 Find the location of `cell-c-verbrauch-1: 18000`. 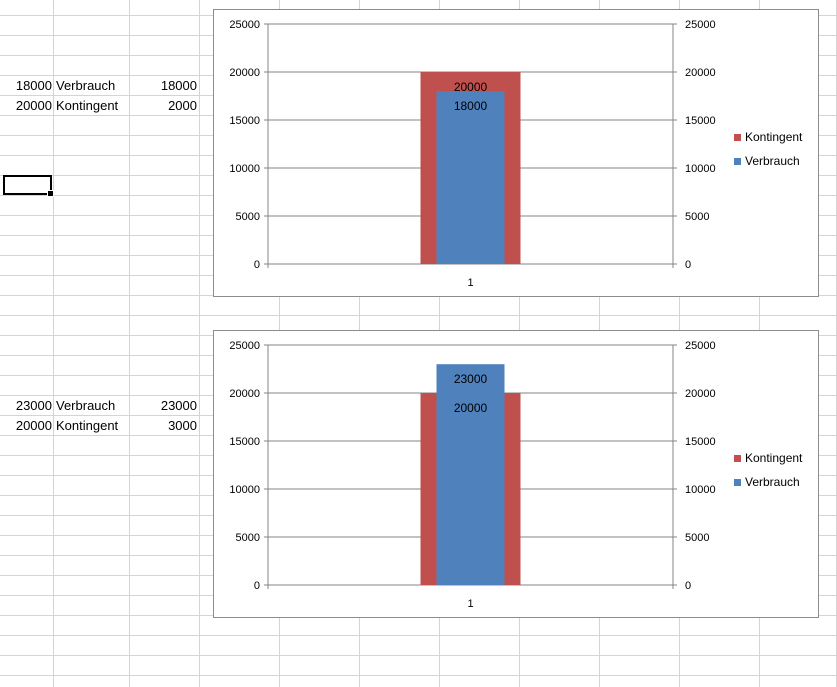

cell-c-verbrauch-1: 18000 is located at coordinates (178, 85).